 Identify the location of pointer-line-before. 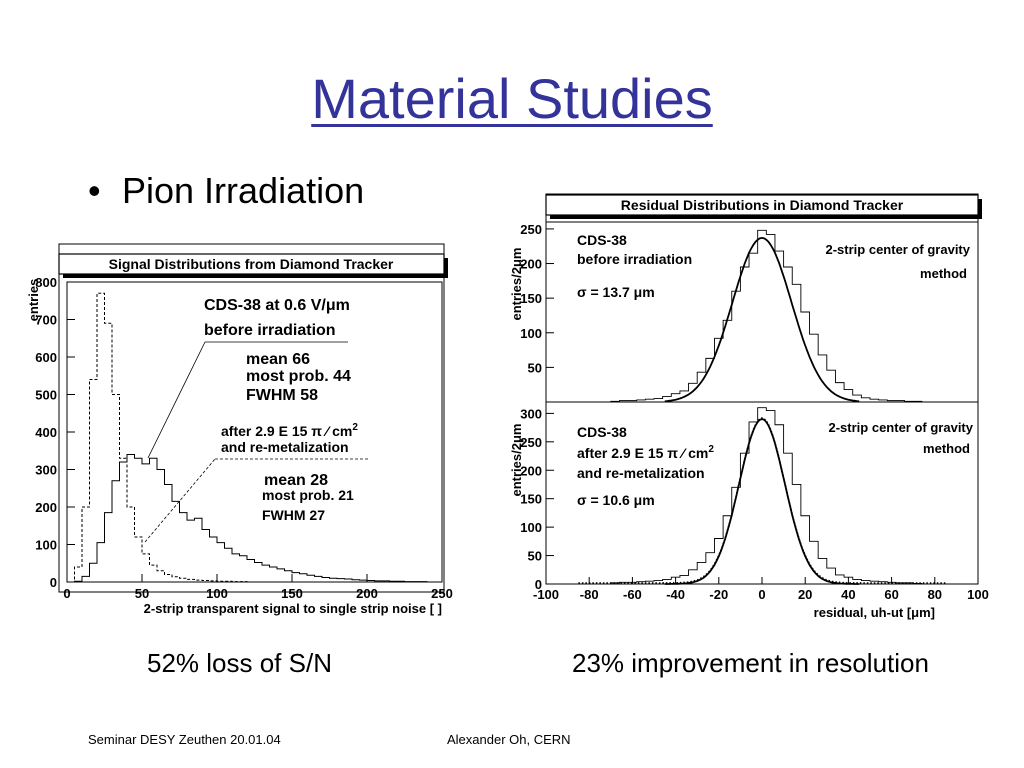
(176, 400).